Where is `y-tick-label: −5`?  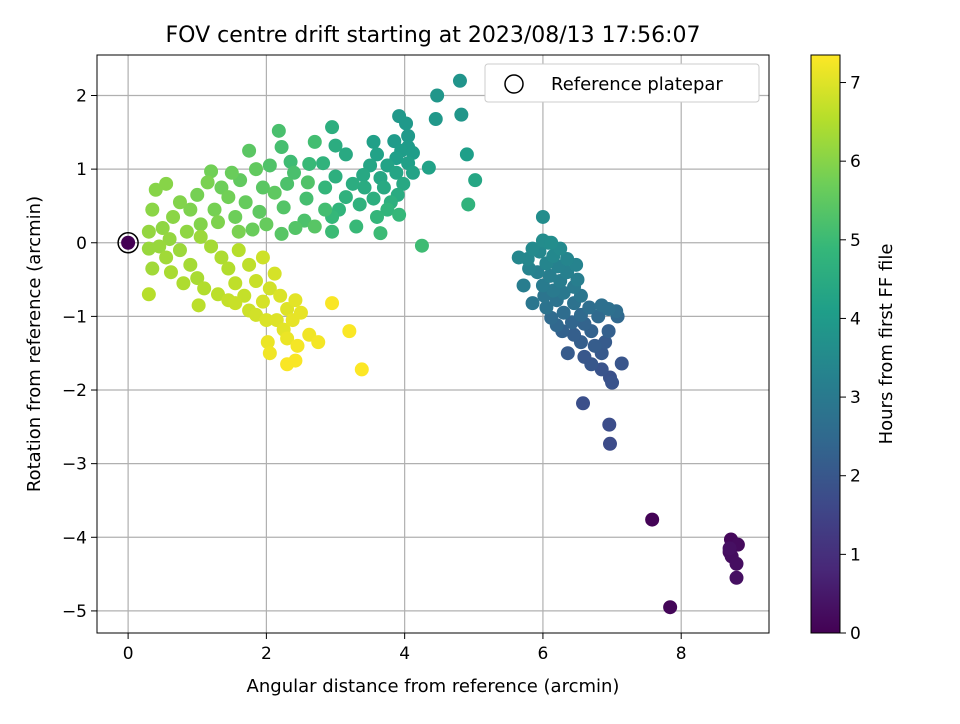
y-tick-label: −5 is located at coordinates (74, 612).